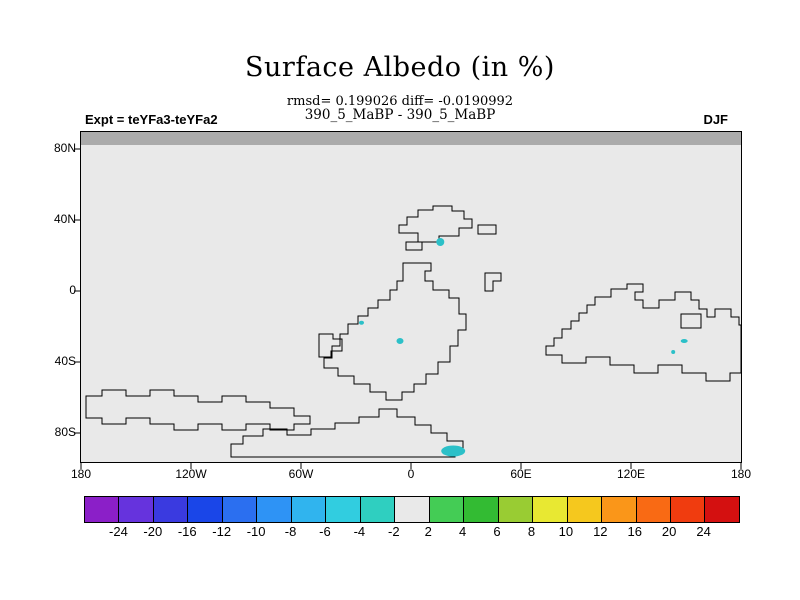 The image size is (800, 600). I want to click on lon-axis: 180 120W 60W 0 60E 120E 180, so click(411, 474).